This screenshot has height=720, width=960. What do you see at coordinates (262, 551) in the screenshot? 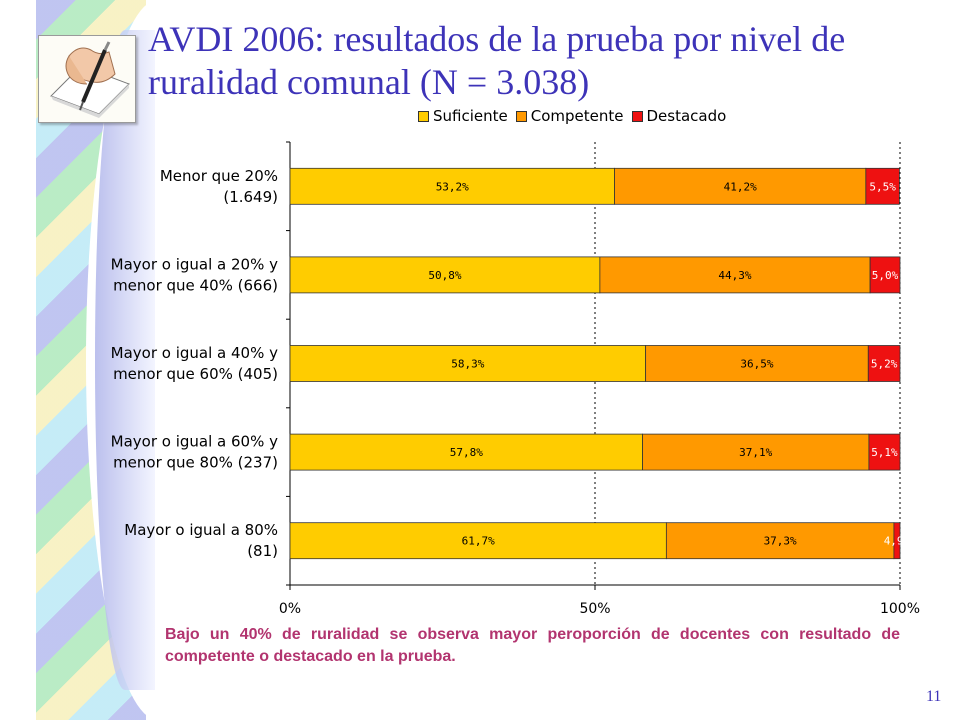
I see `category-label: (81)` at bounding box center [262, 551].